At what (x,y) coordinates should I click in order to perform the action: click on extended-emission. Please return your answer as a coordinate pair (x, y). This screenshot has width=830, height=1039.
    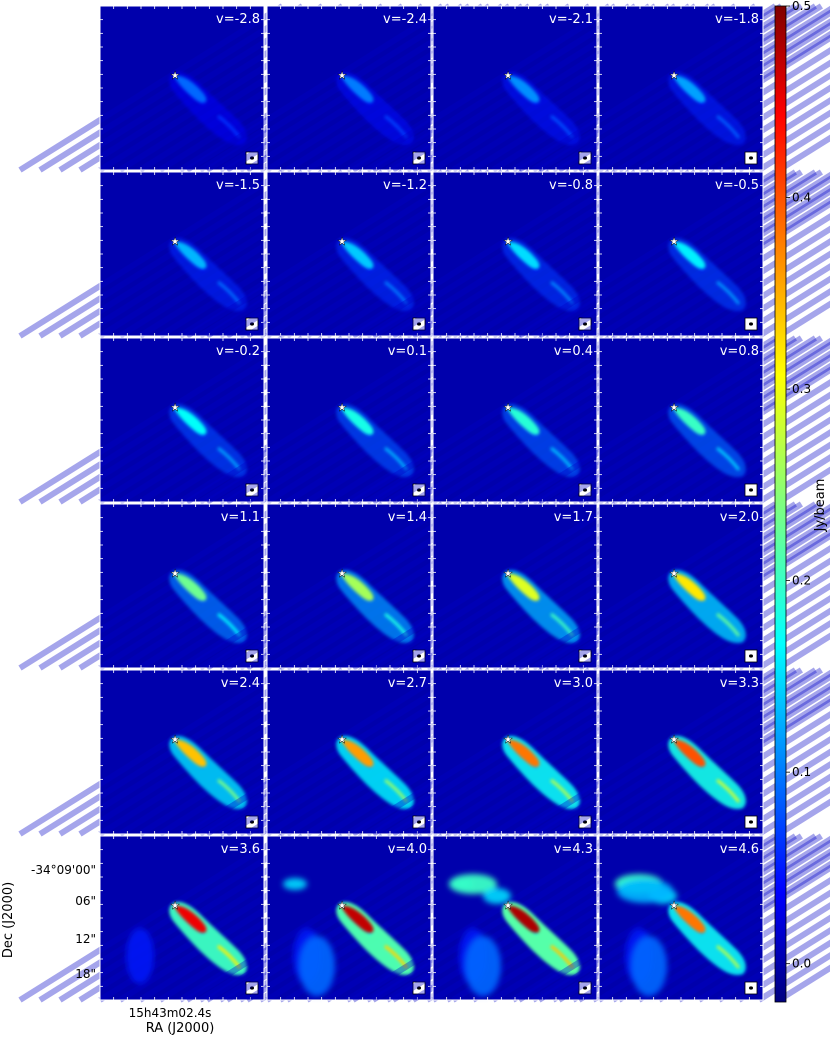
    Looking at the image, I should click on (646, 935).